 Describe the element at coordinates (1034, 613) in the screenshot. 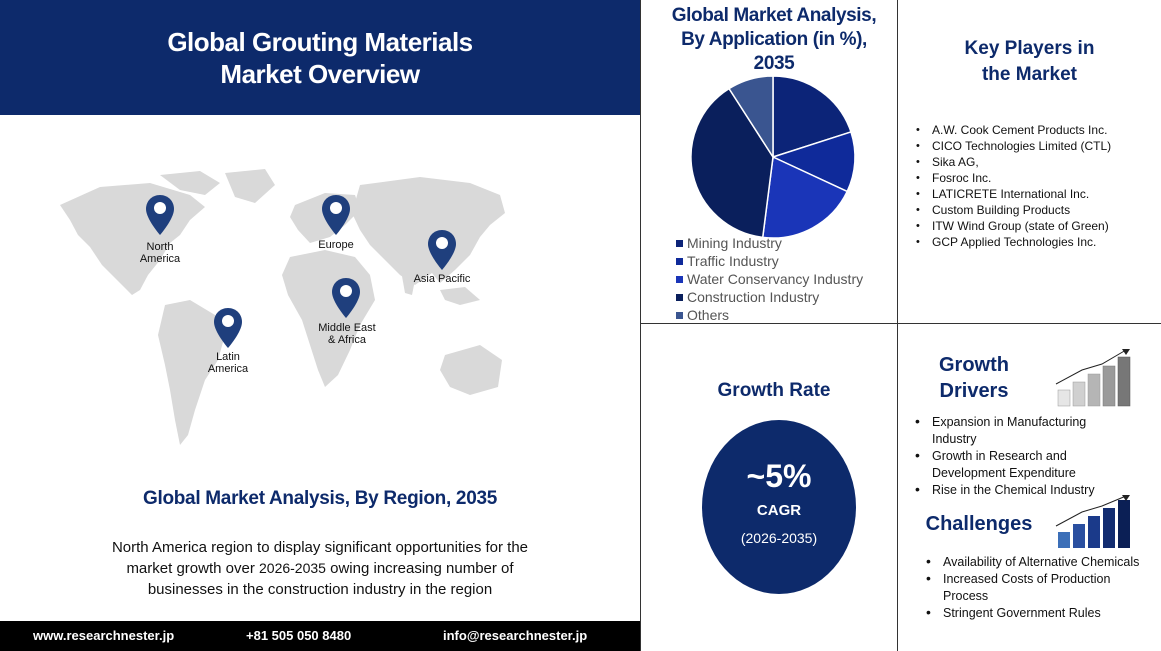

I see `list-item: Stringent Government Rules` at that location.